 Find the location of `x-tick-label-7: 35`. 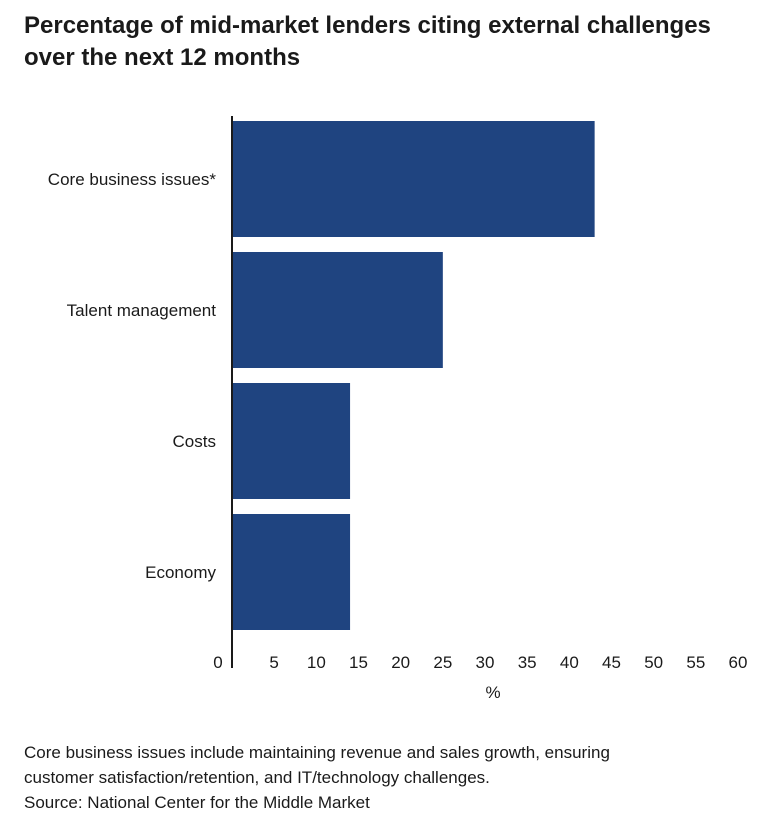

x-tick-label-7: 35 is located at coordinates (527, 662).